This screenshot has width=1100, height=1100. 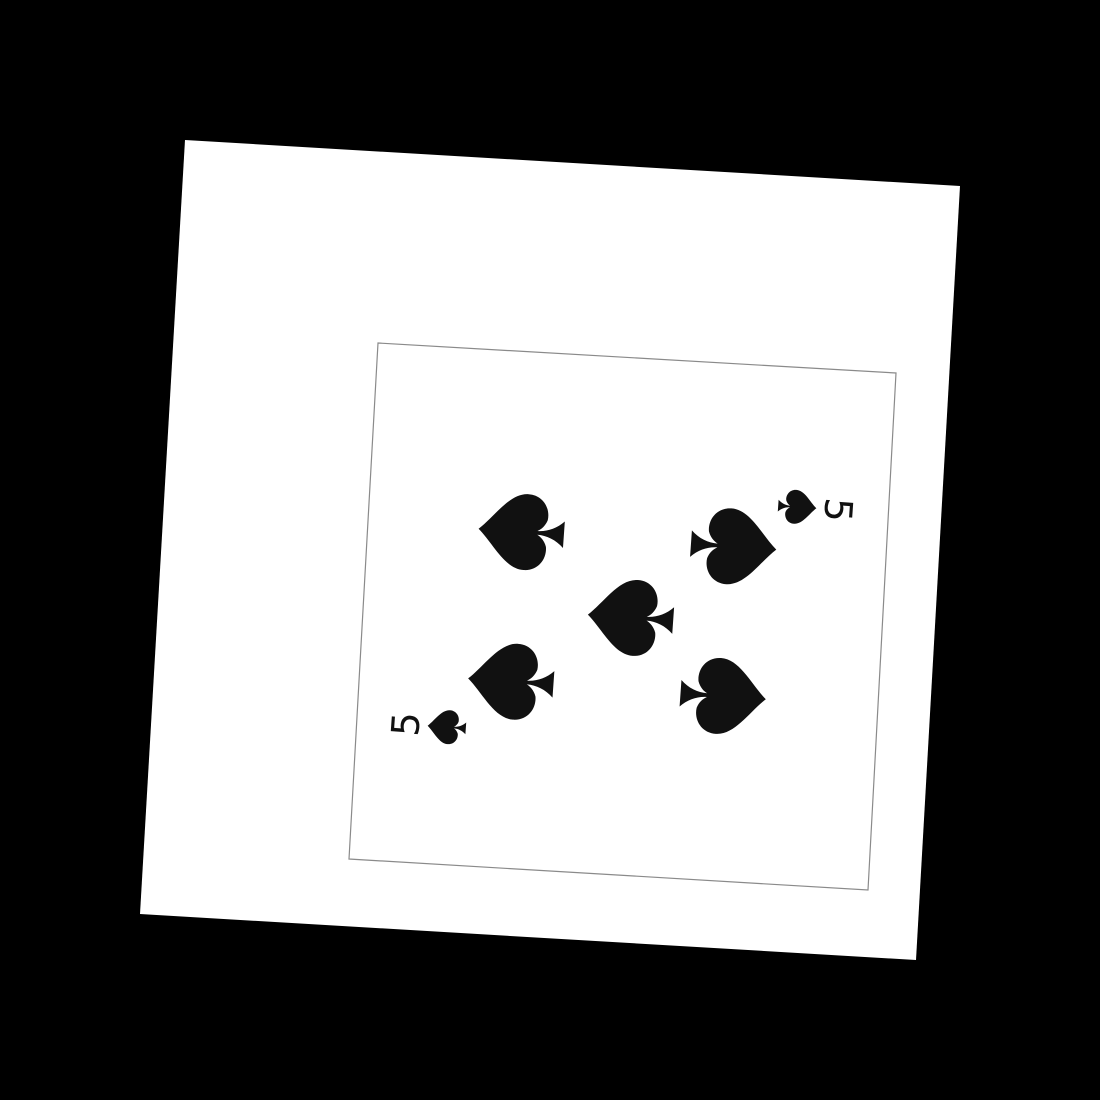 I want to click on index-top: 5, so click(x=425, y=727).